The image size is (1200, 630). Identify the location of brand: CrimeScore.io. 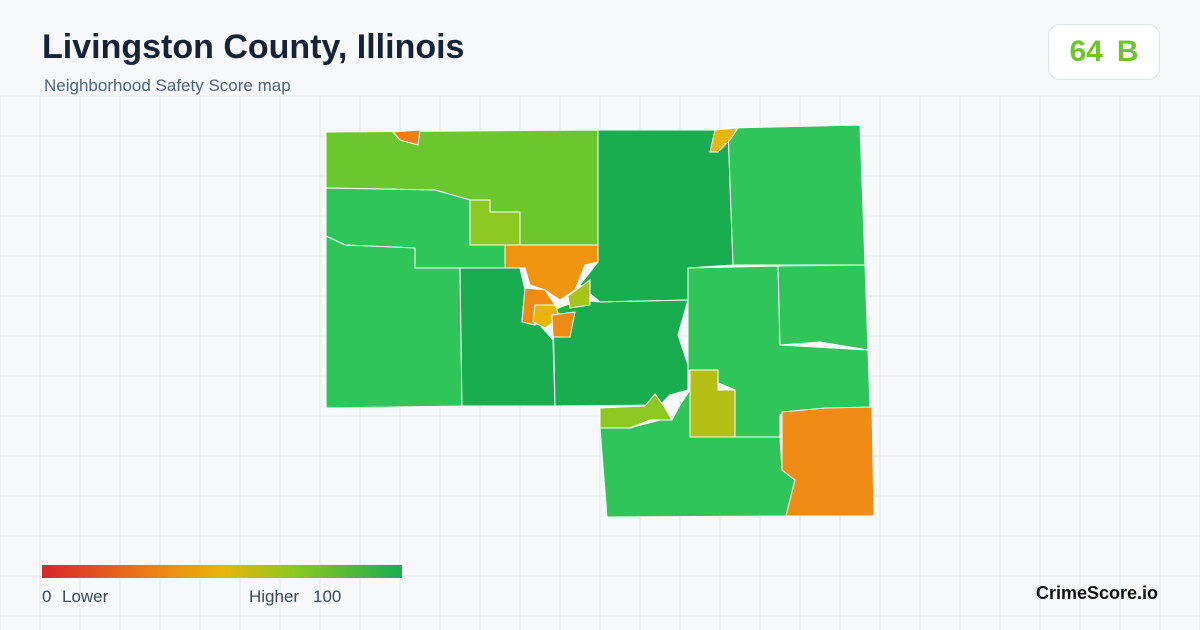
(1096, 593).